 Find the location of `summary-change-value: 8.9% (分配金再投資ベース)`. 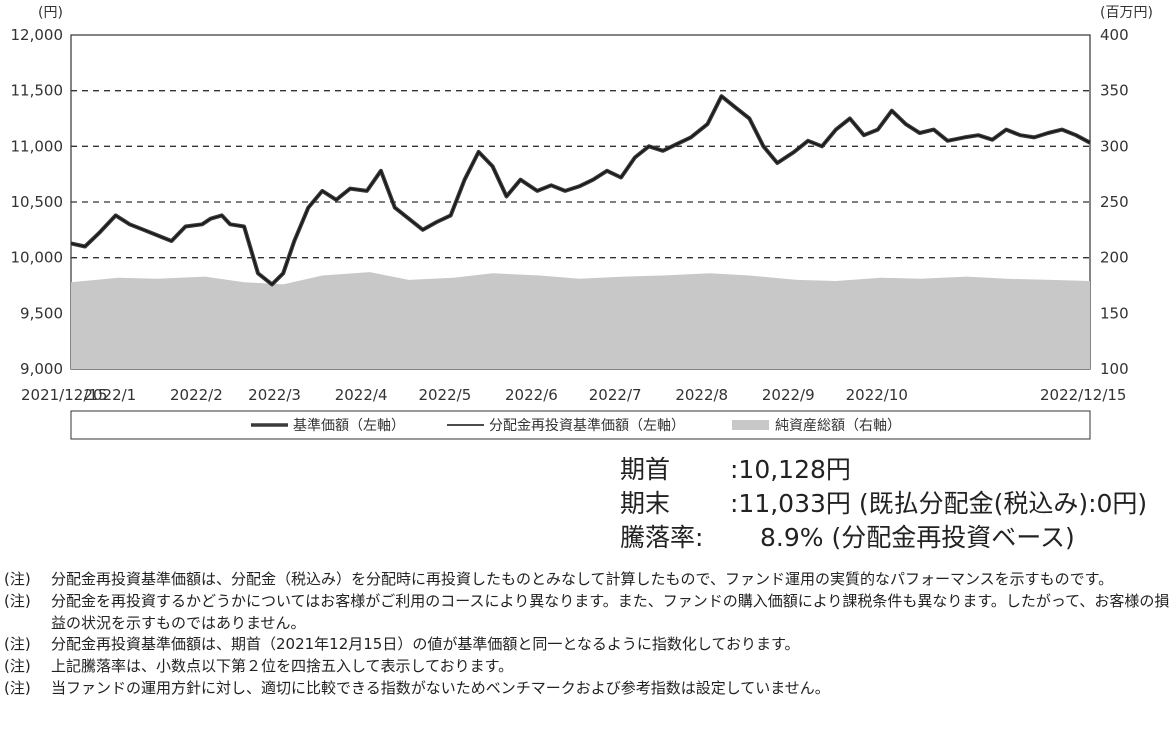

summary-change-value: 8.9% (分配金再投資ベース) is located at coordinates (917, 537).